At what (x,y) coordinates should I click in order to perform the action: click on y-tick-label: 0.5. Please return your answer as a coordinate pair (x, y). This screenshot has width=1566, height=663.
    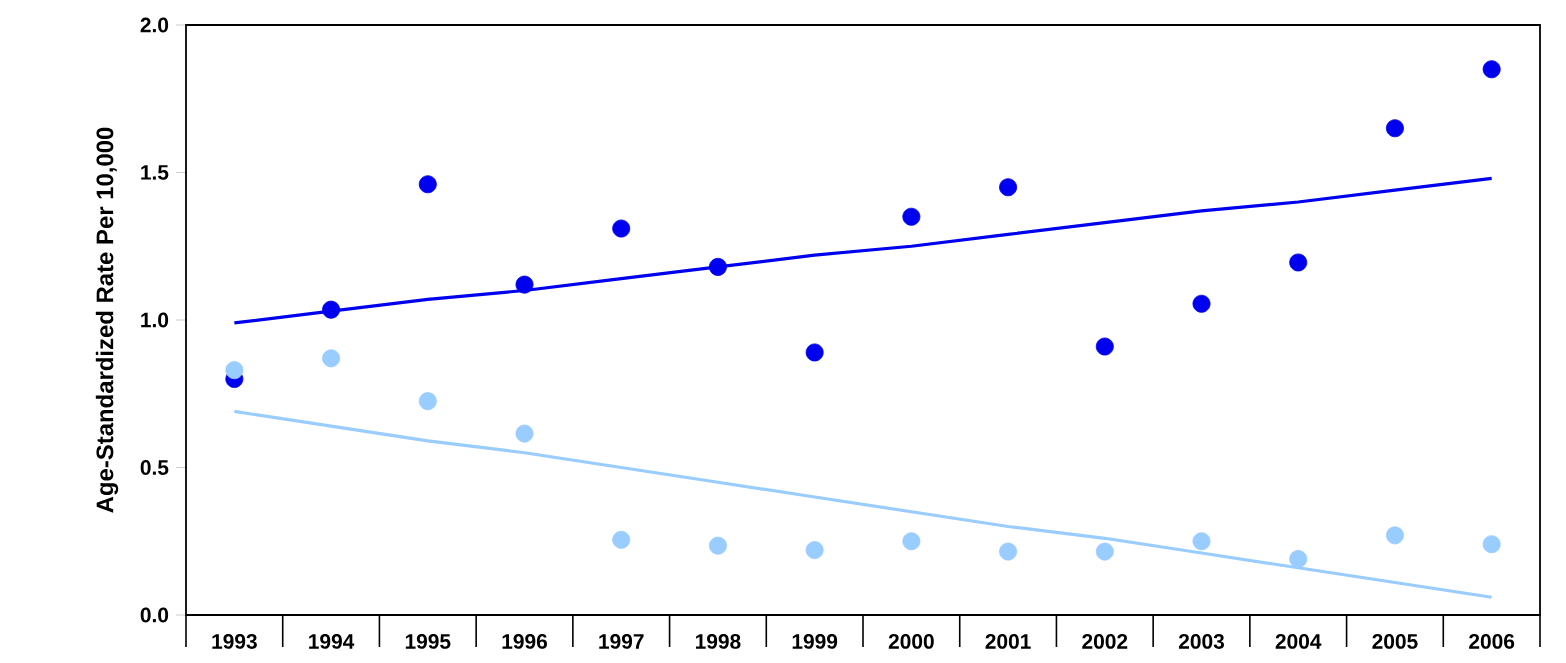
    Looking at the image, I should click on (154, 467).